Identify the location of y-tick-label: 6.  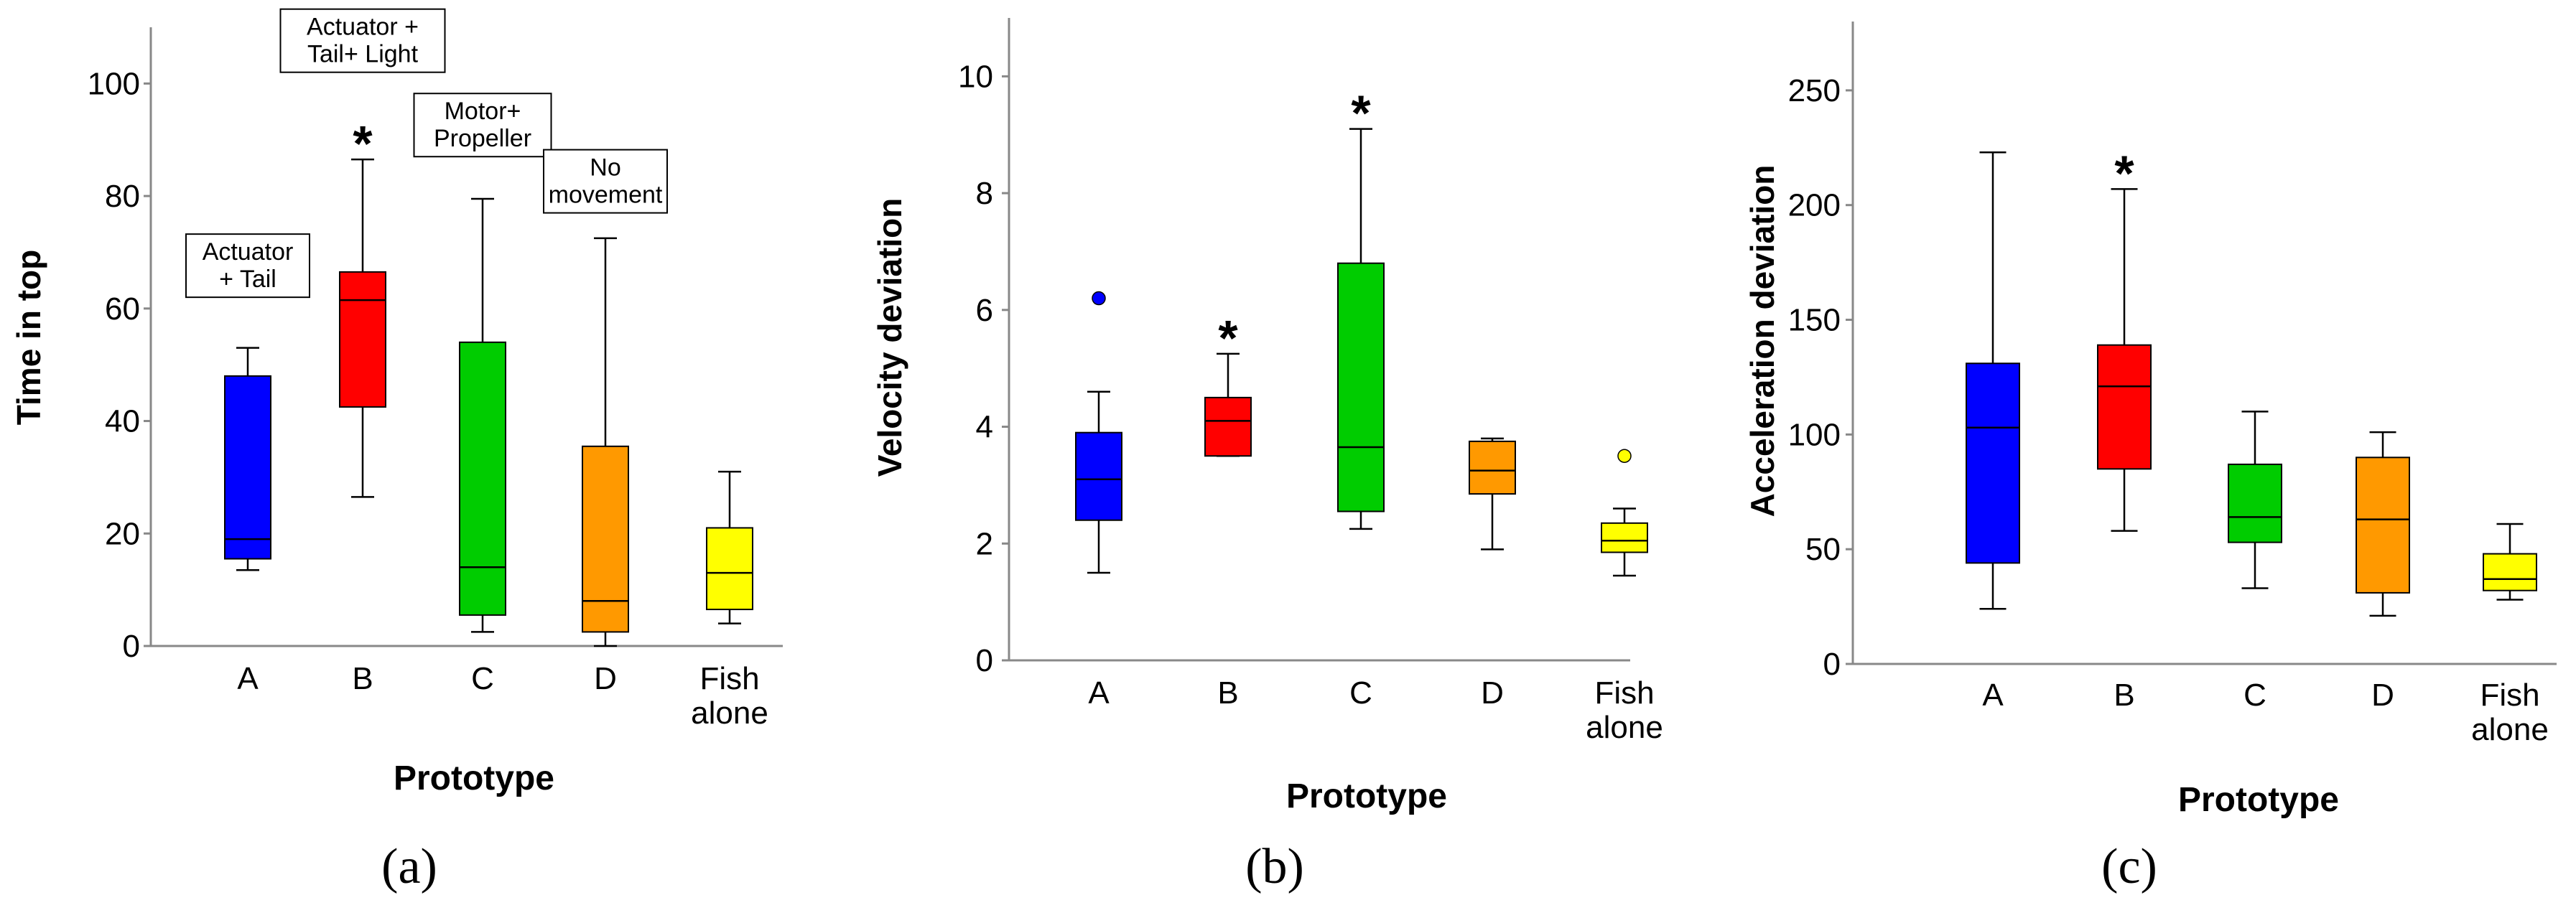
(985, 310).